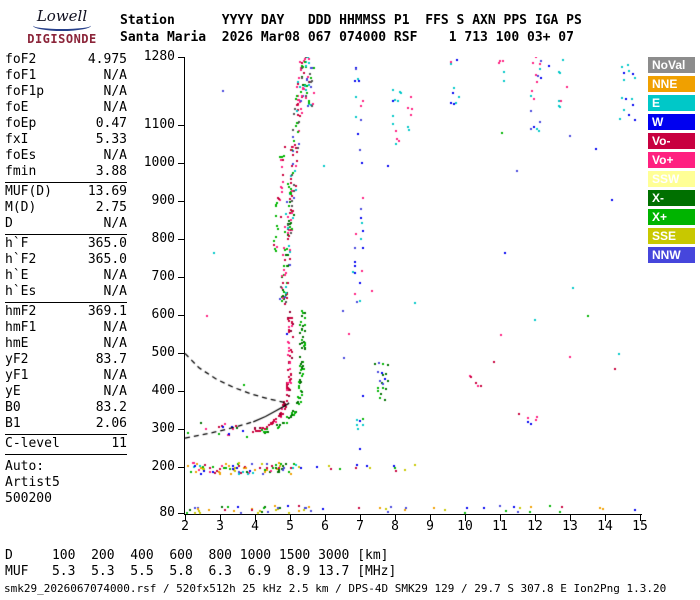 The image size is (700, 600). Describe the element at coordinates (163, 239) in the screenshot. I see `y-tick-label: 800` at that location.